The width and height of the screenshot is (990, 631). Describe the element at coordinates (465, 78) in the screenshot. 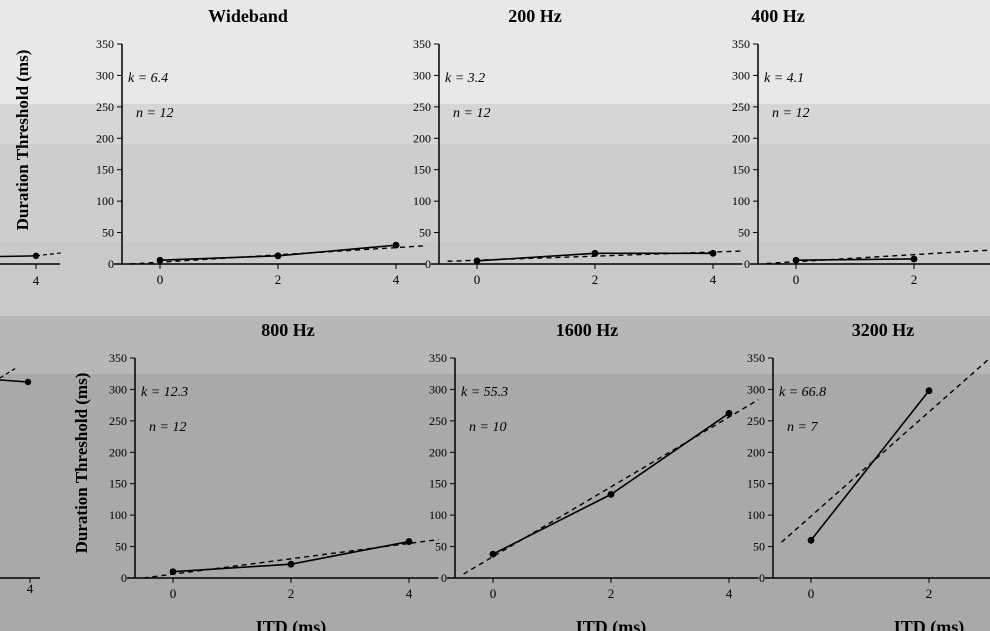

I see `k-annotation: k = 3.2` at that location.